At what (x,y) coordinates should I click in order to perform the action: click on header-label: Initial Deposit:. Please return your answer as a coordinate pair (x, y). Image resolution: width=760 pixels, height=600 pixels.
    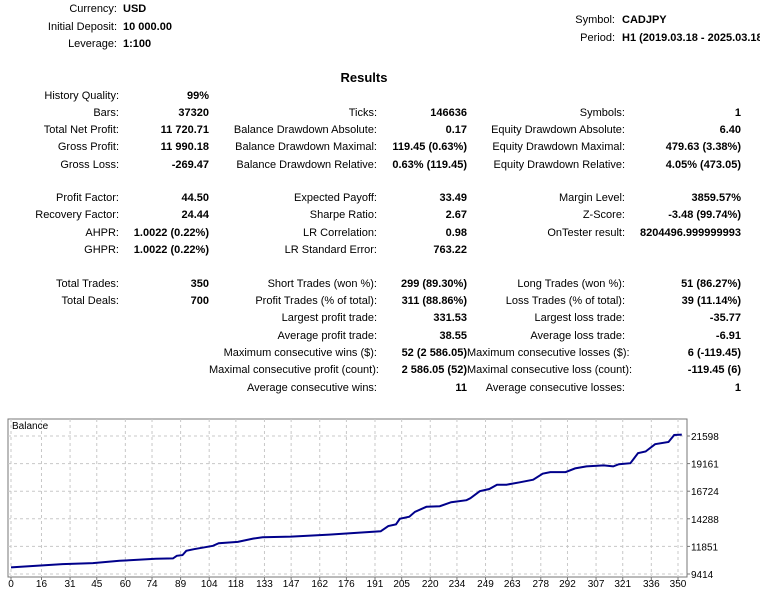
    Looking at the image, I should click on (82, 26).